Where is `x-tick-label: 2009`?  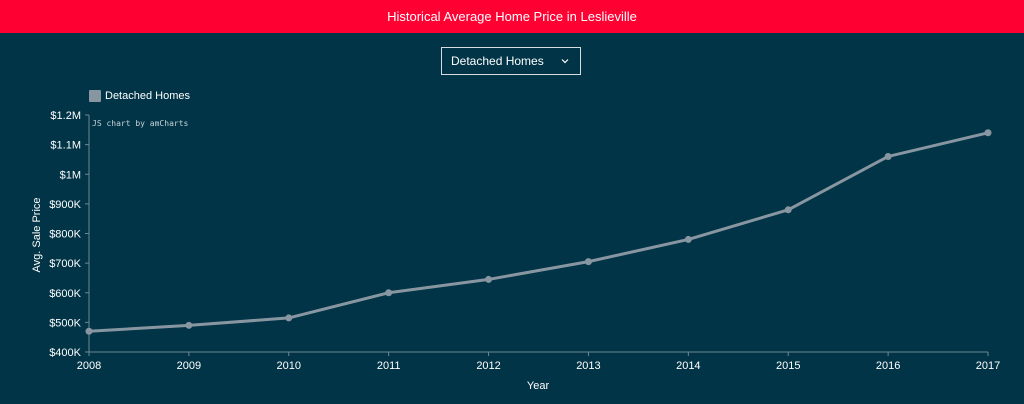
x-tick-label: 2009 is located at coordinates (189, 366).